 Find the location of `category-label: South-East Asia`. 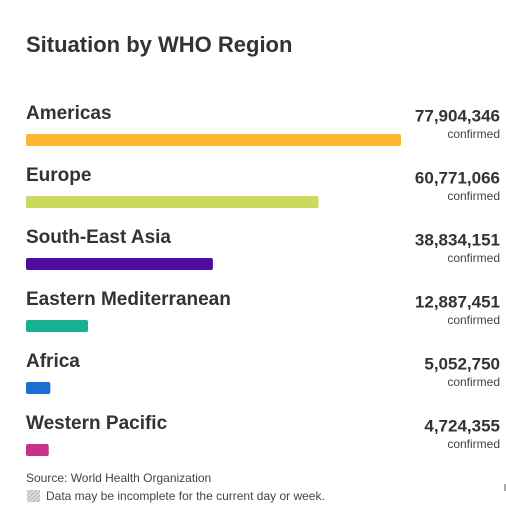

category-label: South-East Asia is located at coordinates (98, 237).